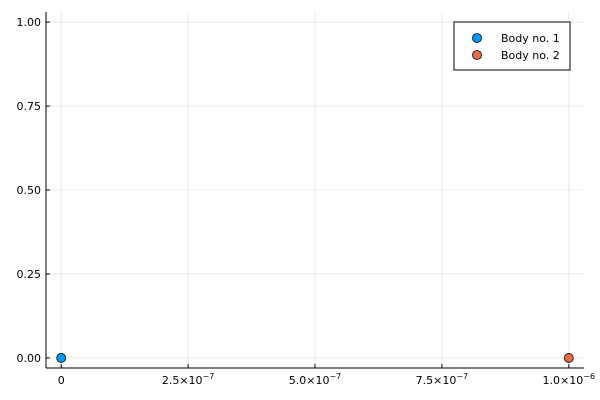  What do you see at coordinates (315, 379) in the screenshot?
I see `x-tick-label: 5.0×10⁻⁷` at bounding box center [315, 379].